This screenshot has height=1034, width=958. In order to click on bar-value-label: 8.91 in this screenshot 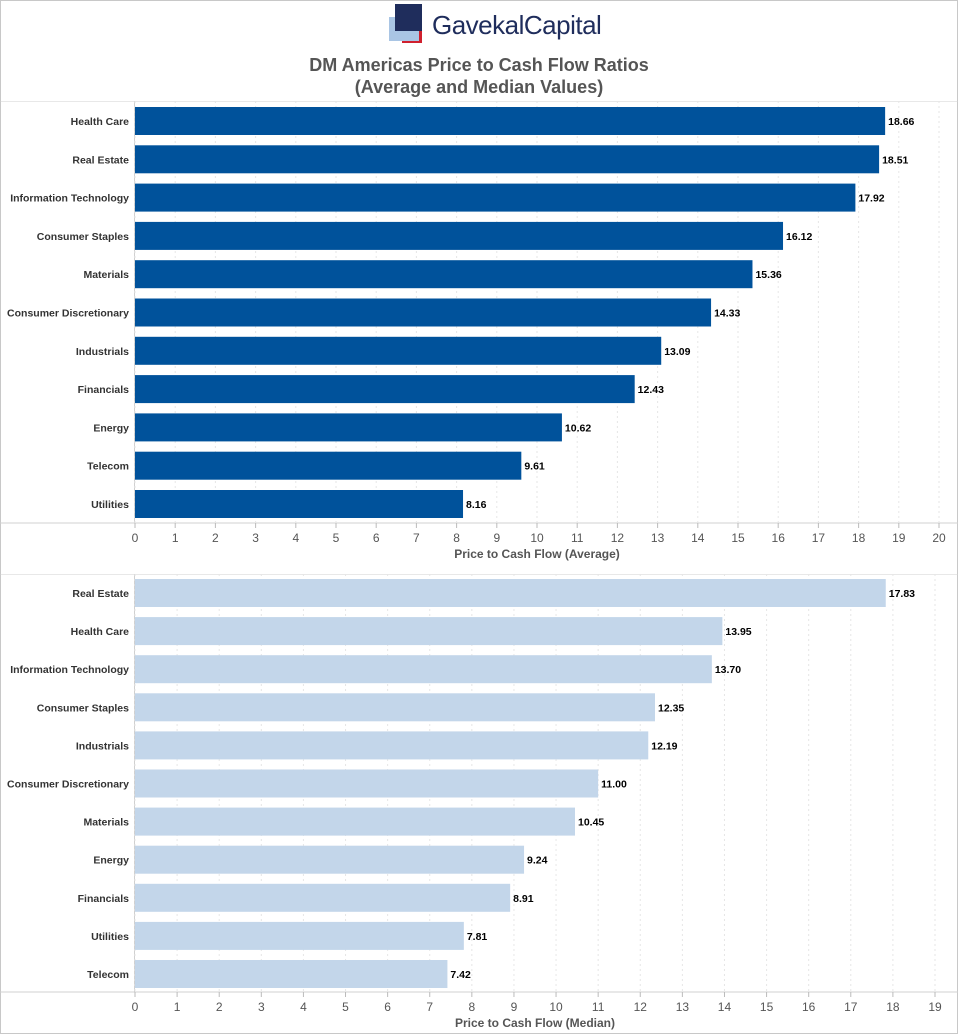, I will do `click(523, 899)`.